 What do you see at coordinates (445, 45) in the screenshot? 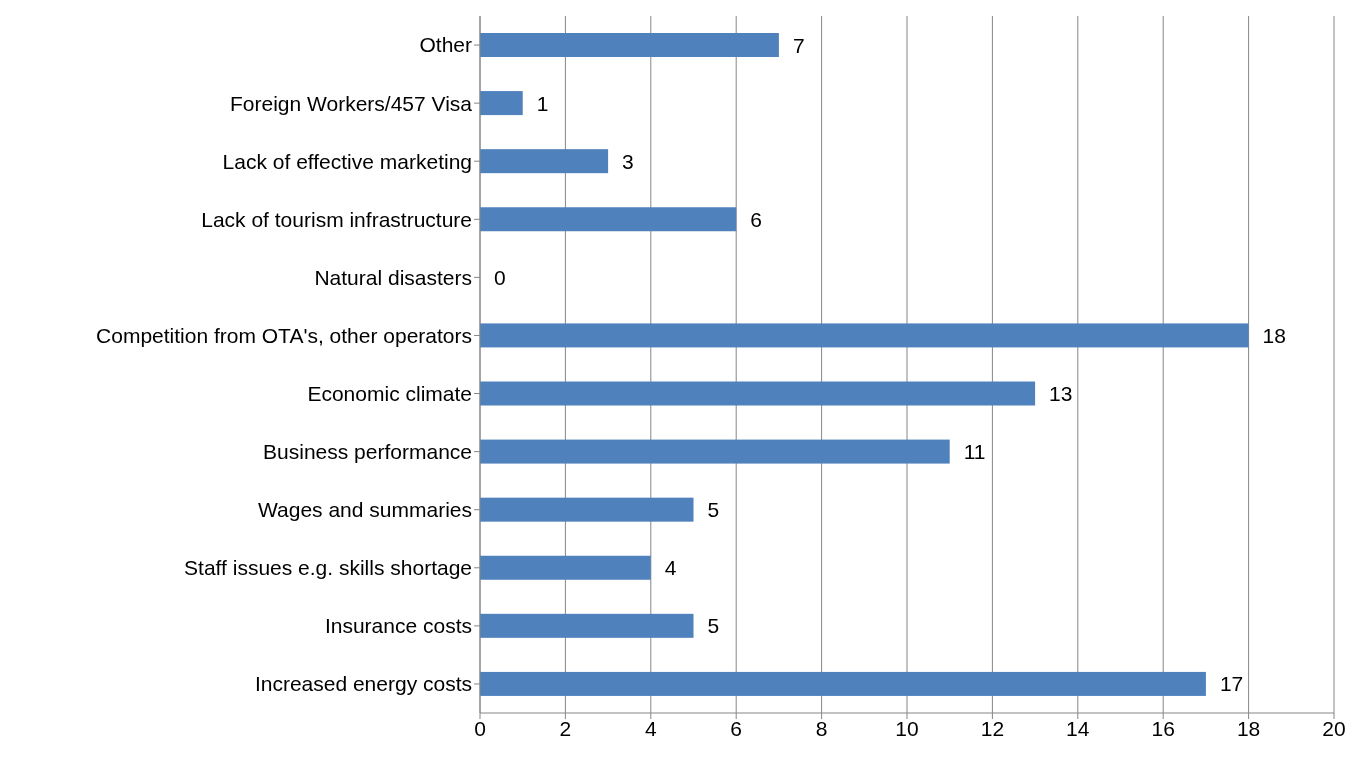
I see `y-tick-label: Other` at bounding box center [445, 45].